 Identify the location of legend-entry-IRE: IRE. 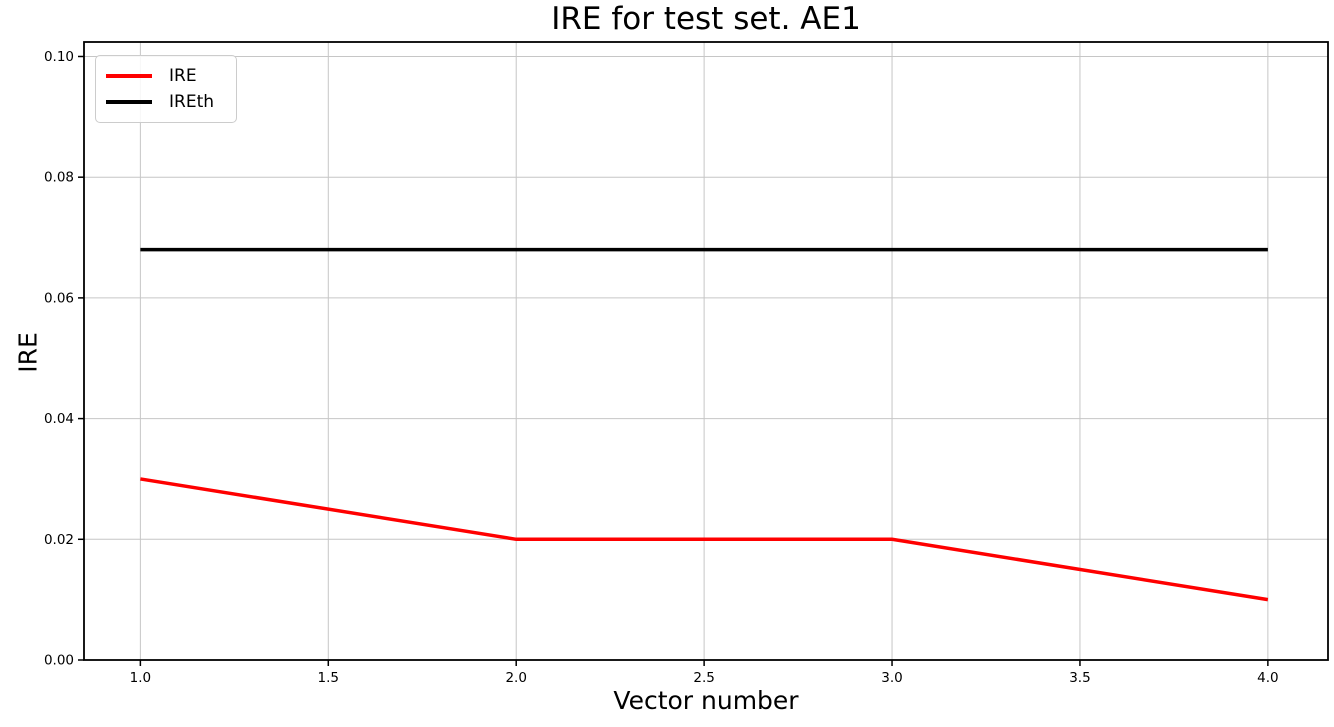
(165, 76).